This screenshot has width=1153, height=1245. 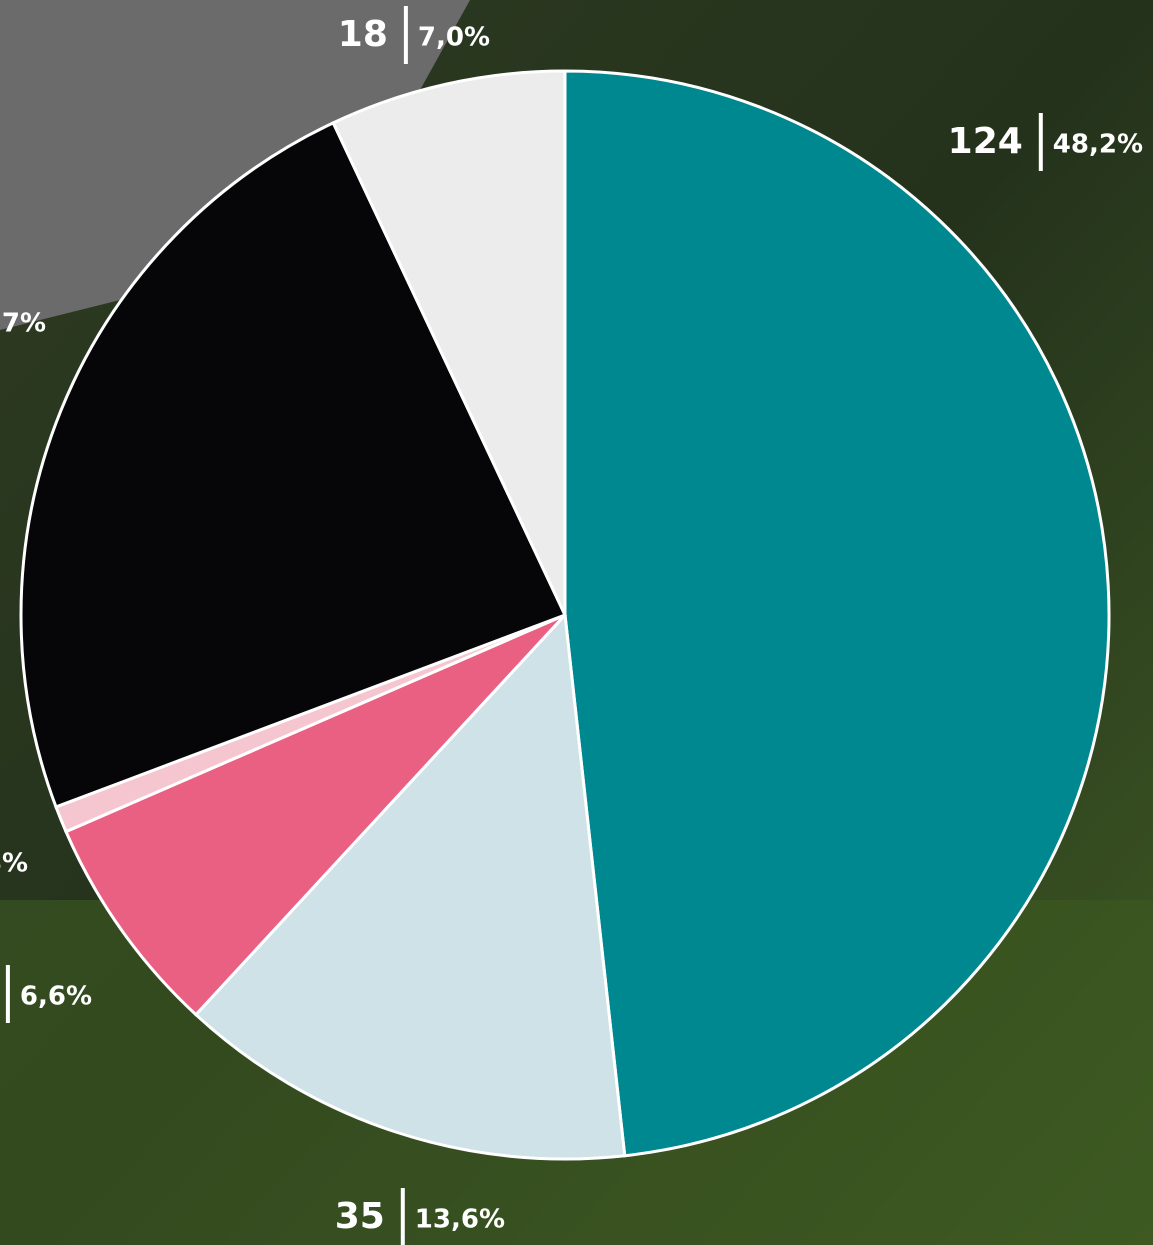 I want to click on percent-label: 13,6%, so click(x=460, y=1220).